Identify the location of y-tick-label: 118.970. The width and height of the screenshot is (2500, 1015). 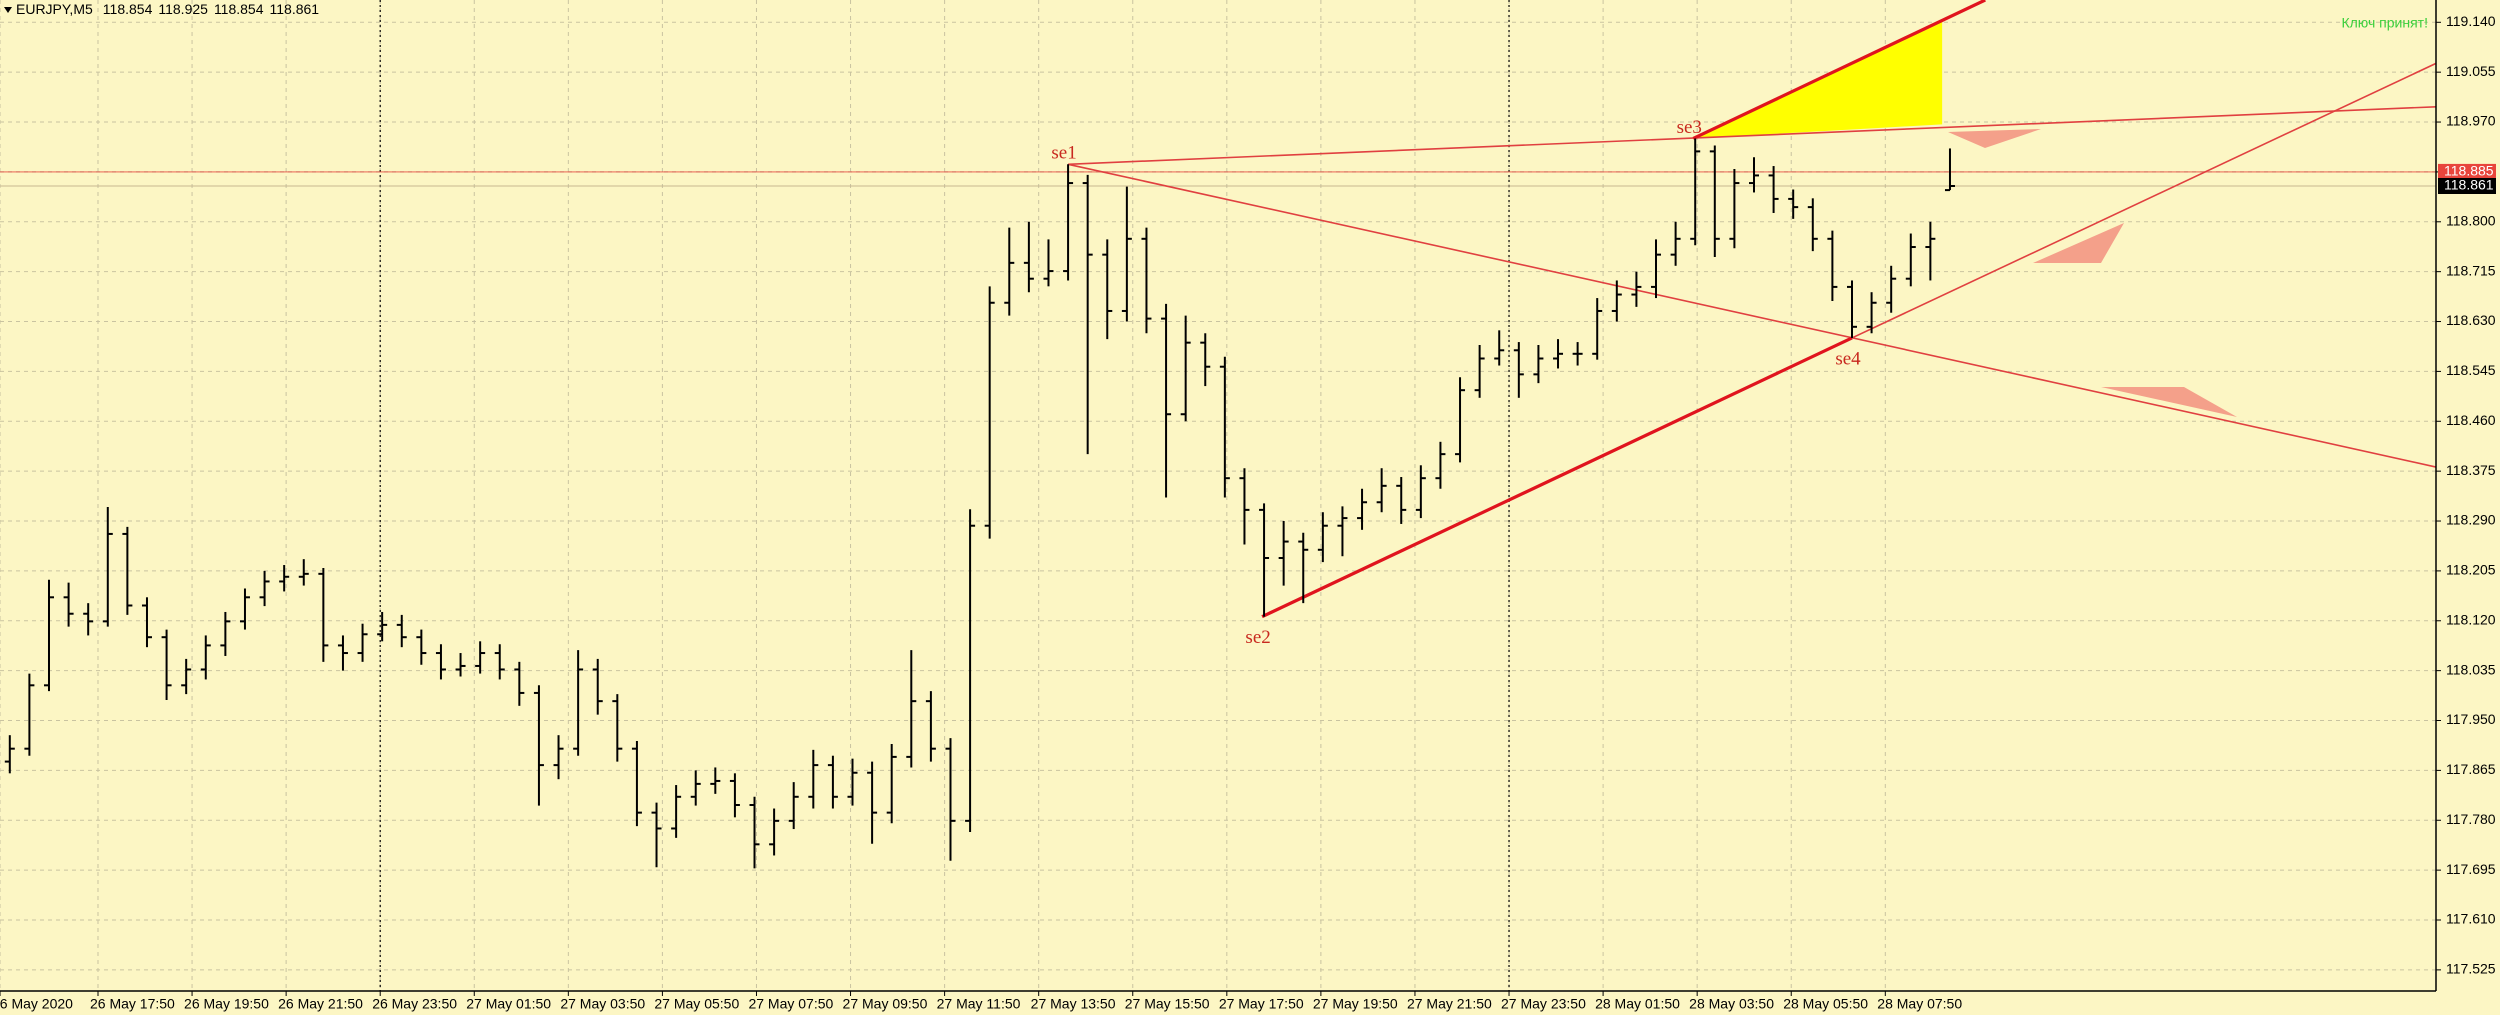
(2471, 121).